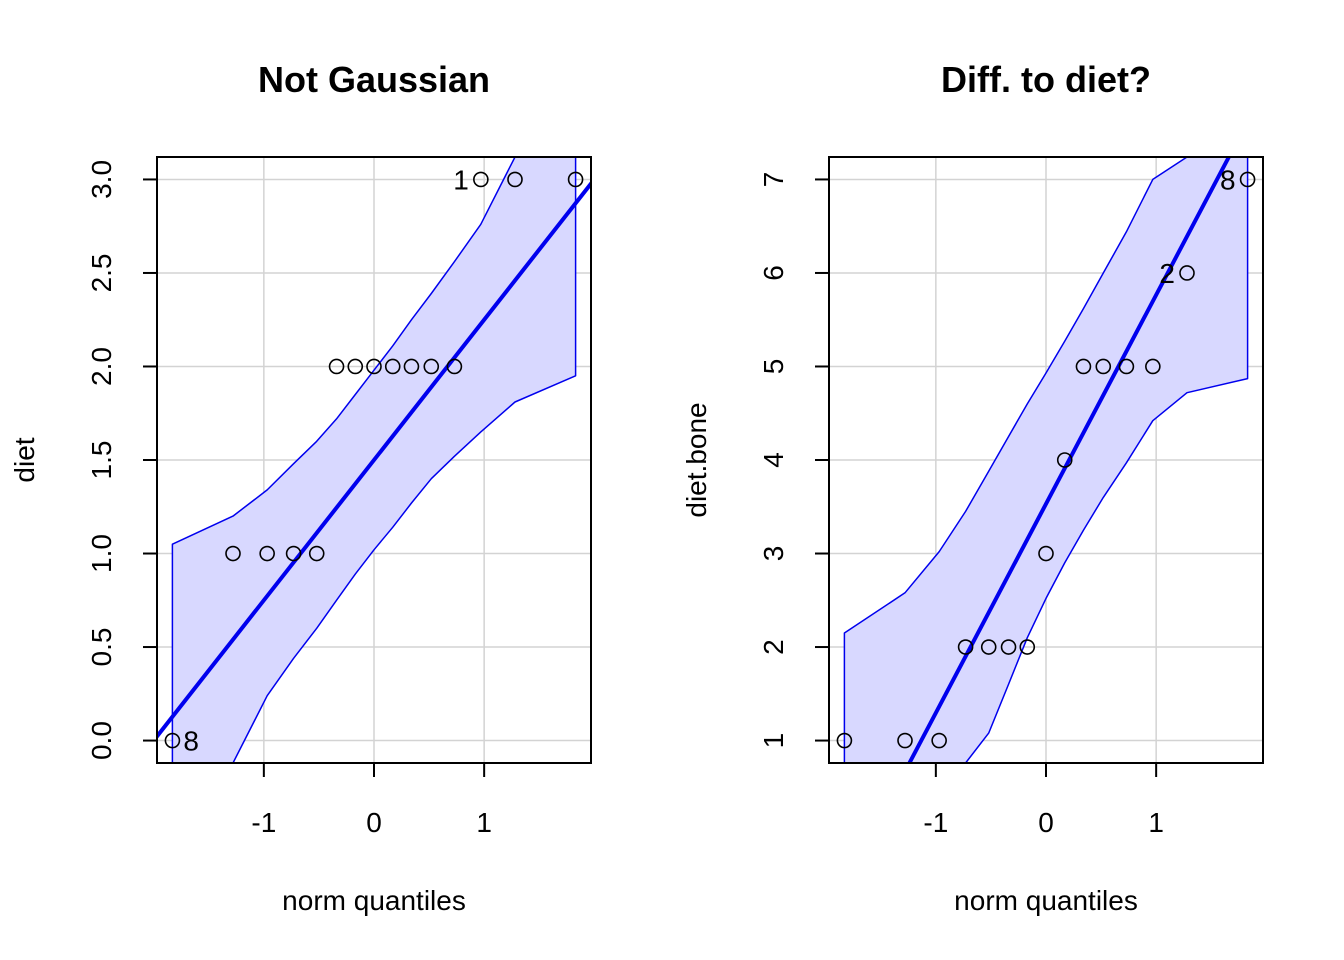 This screenshot has width=1344, height=960. I want to click on y-tick-label: 7, so click(773, 180).